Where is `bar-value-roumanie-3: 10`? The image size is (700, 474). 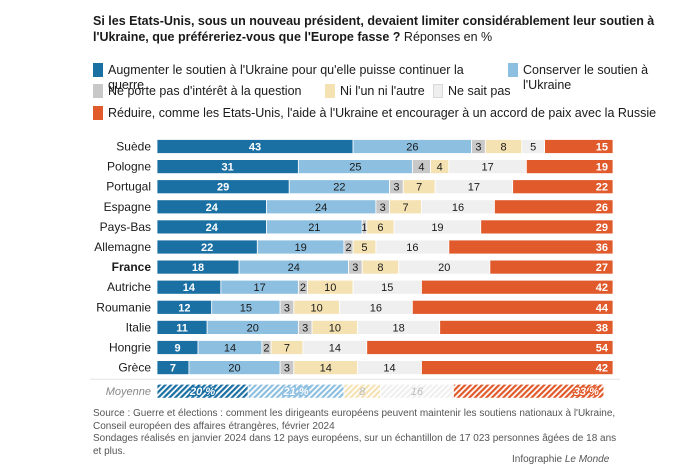 bar-value-roumanie-3: 10 is located at coordinates (316, 308).